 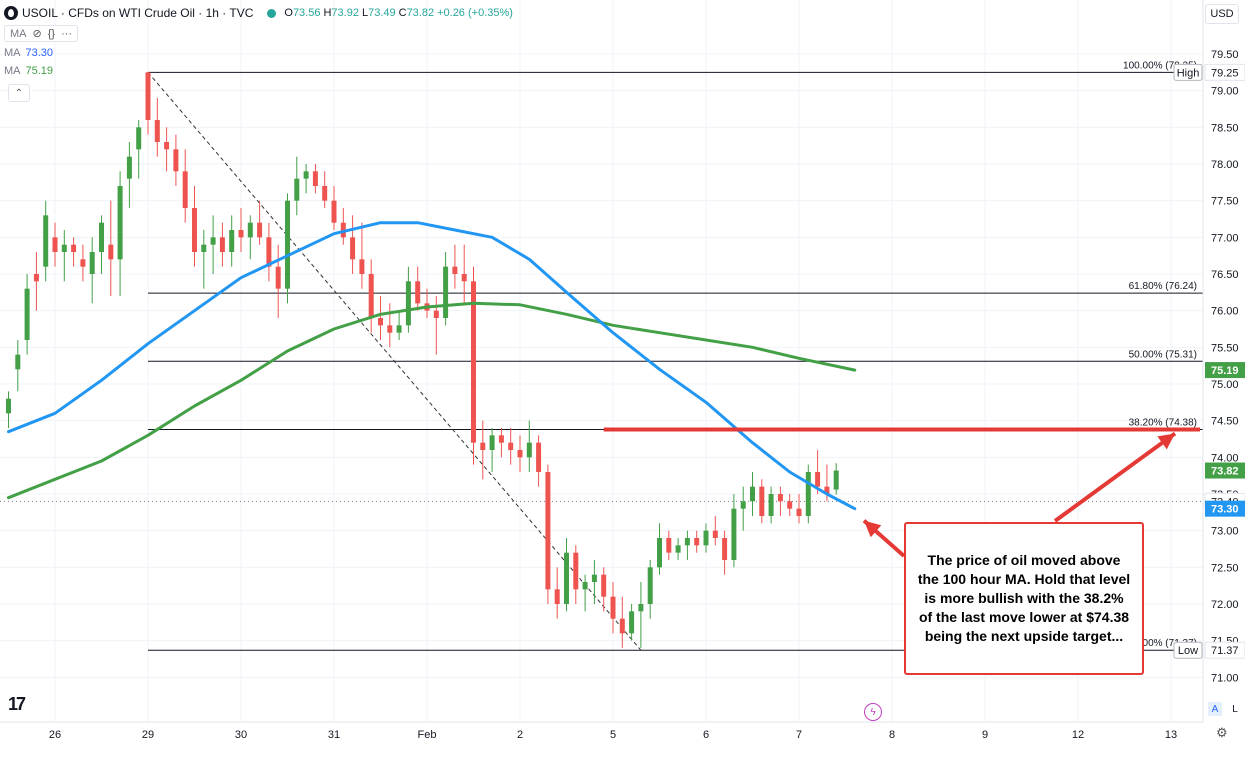 I want to click on fib-level-label: 00% (71.37), so click(x=1170, y=643).